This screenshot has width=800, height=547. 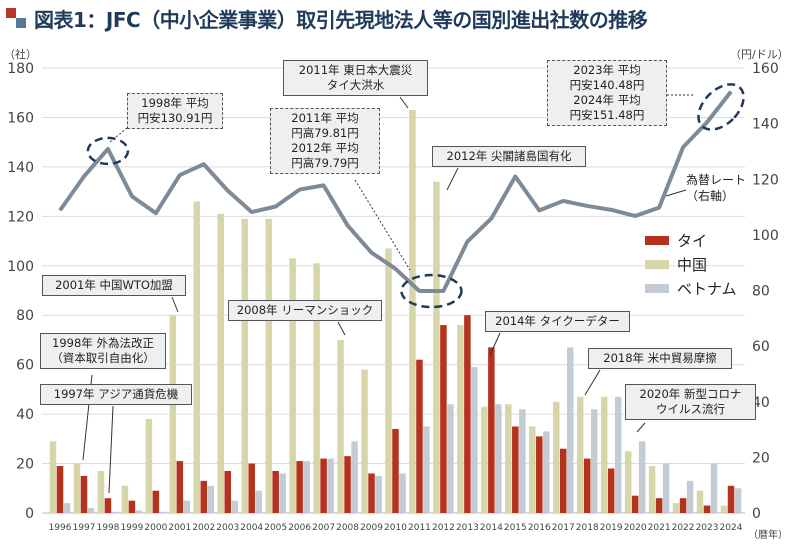 What do you see at coordinates (759, 54) in the screenshot?
I see `y2-axis-label: （円/ドル）` at bounding box center [759, 54].